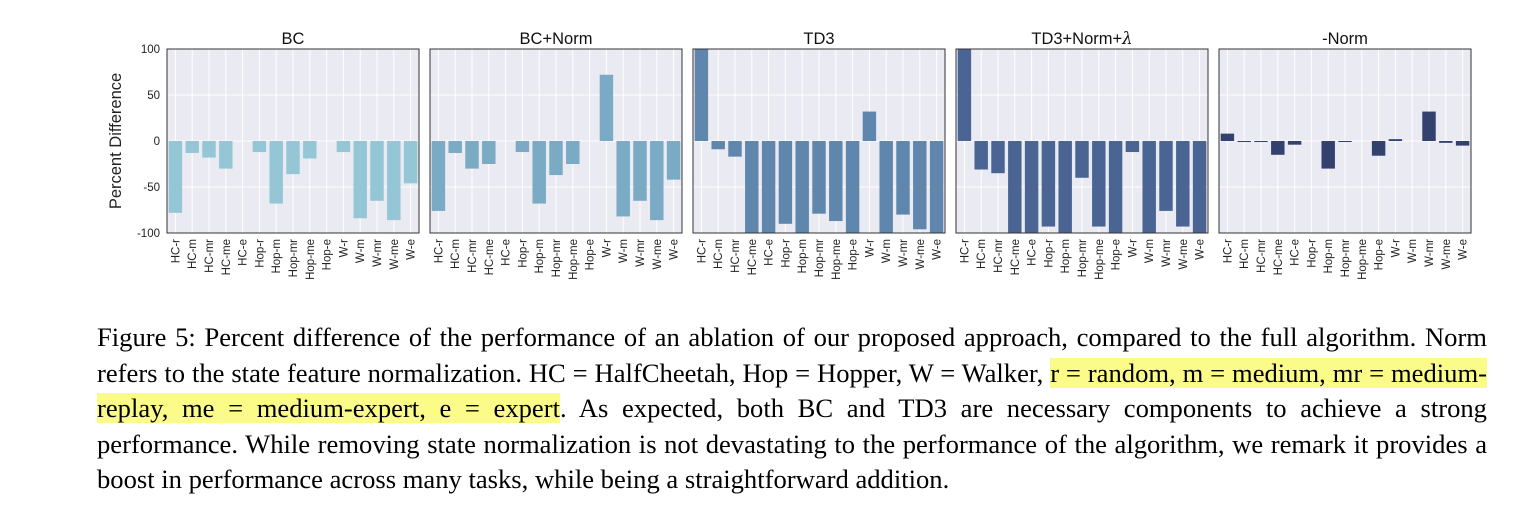  I want to click on bar-td3-w-mr, so click(903, 178).